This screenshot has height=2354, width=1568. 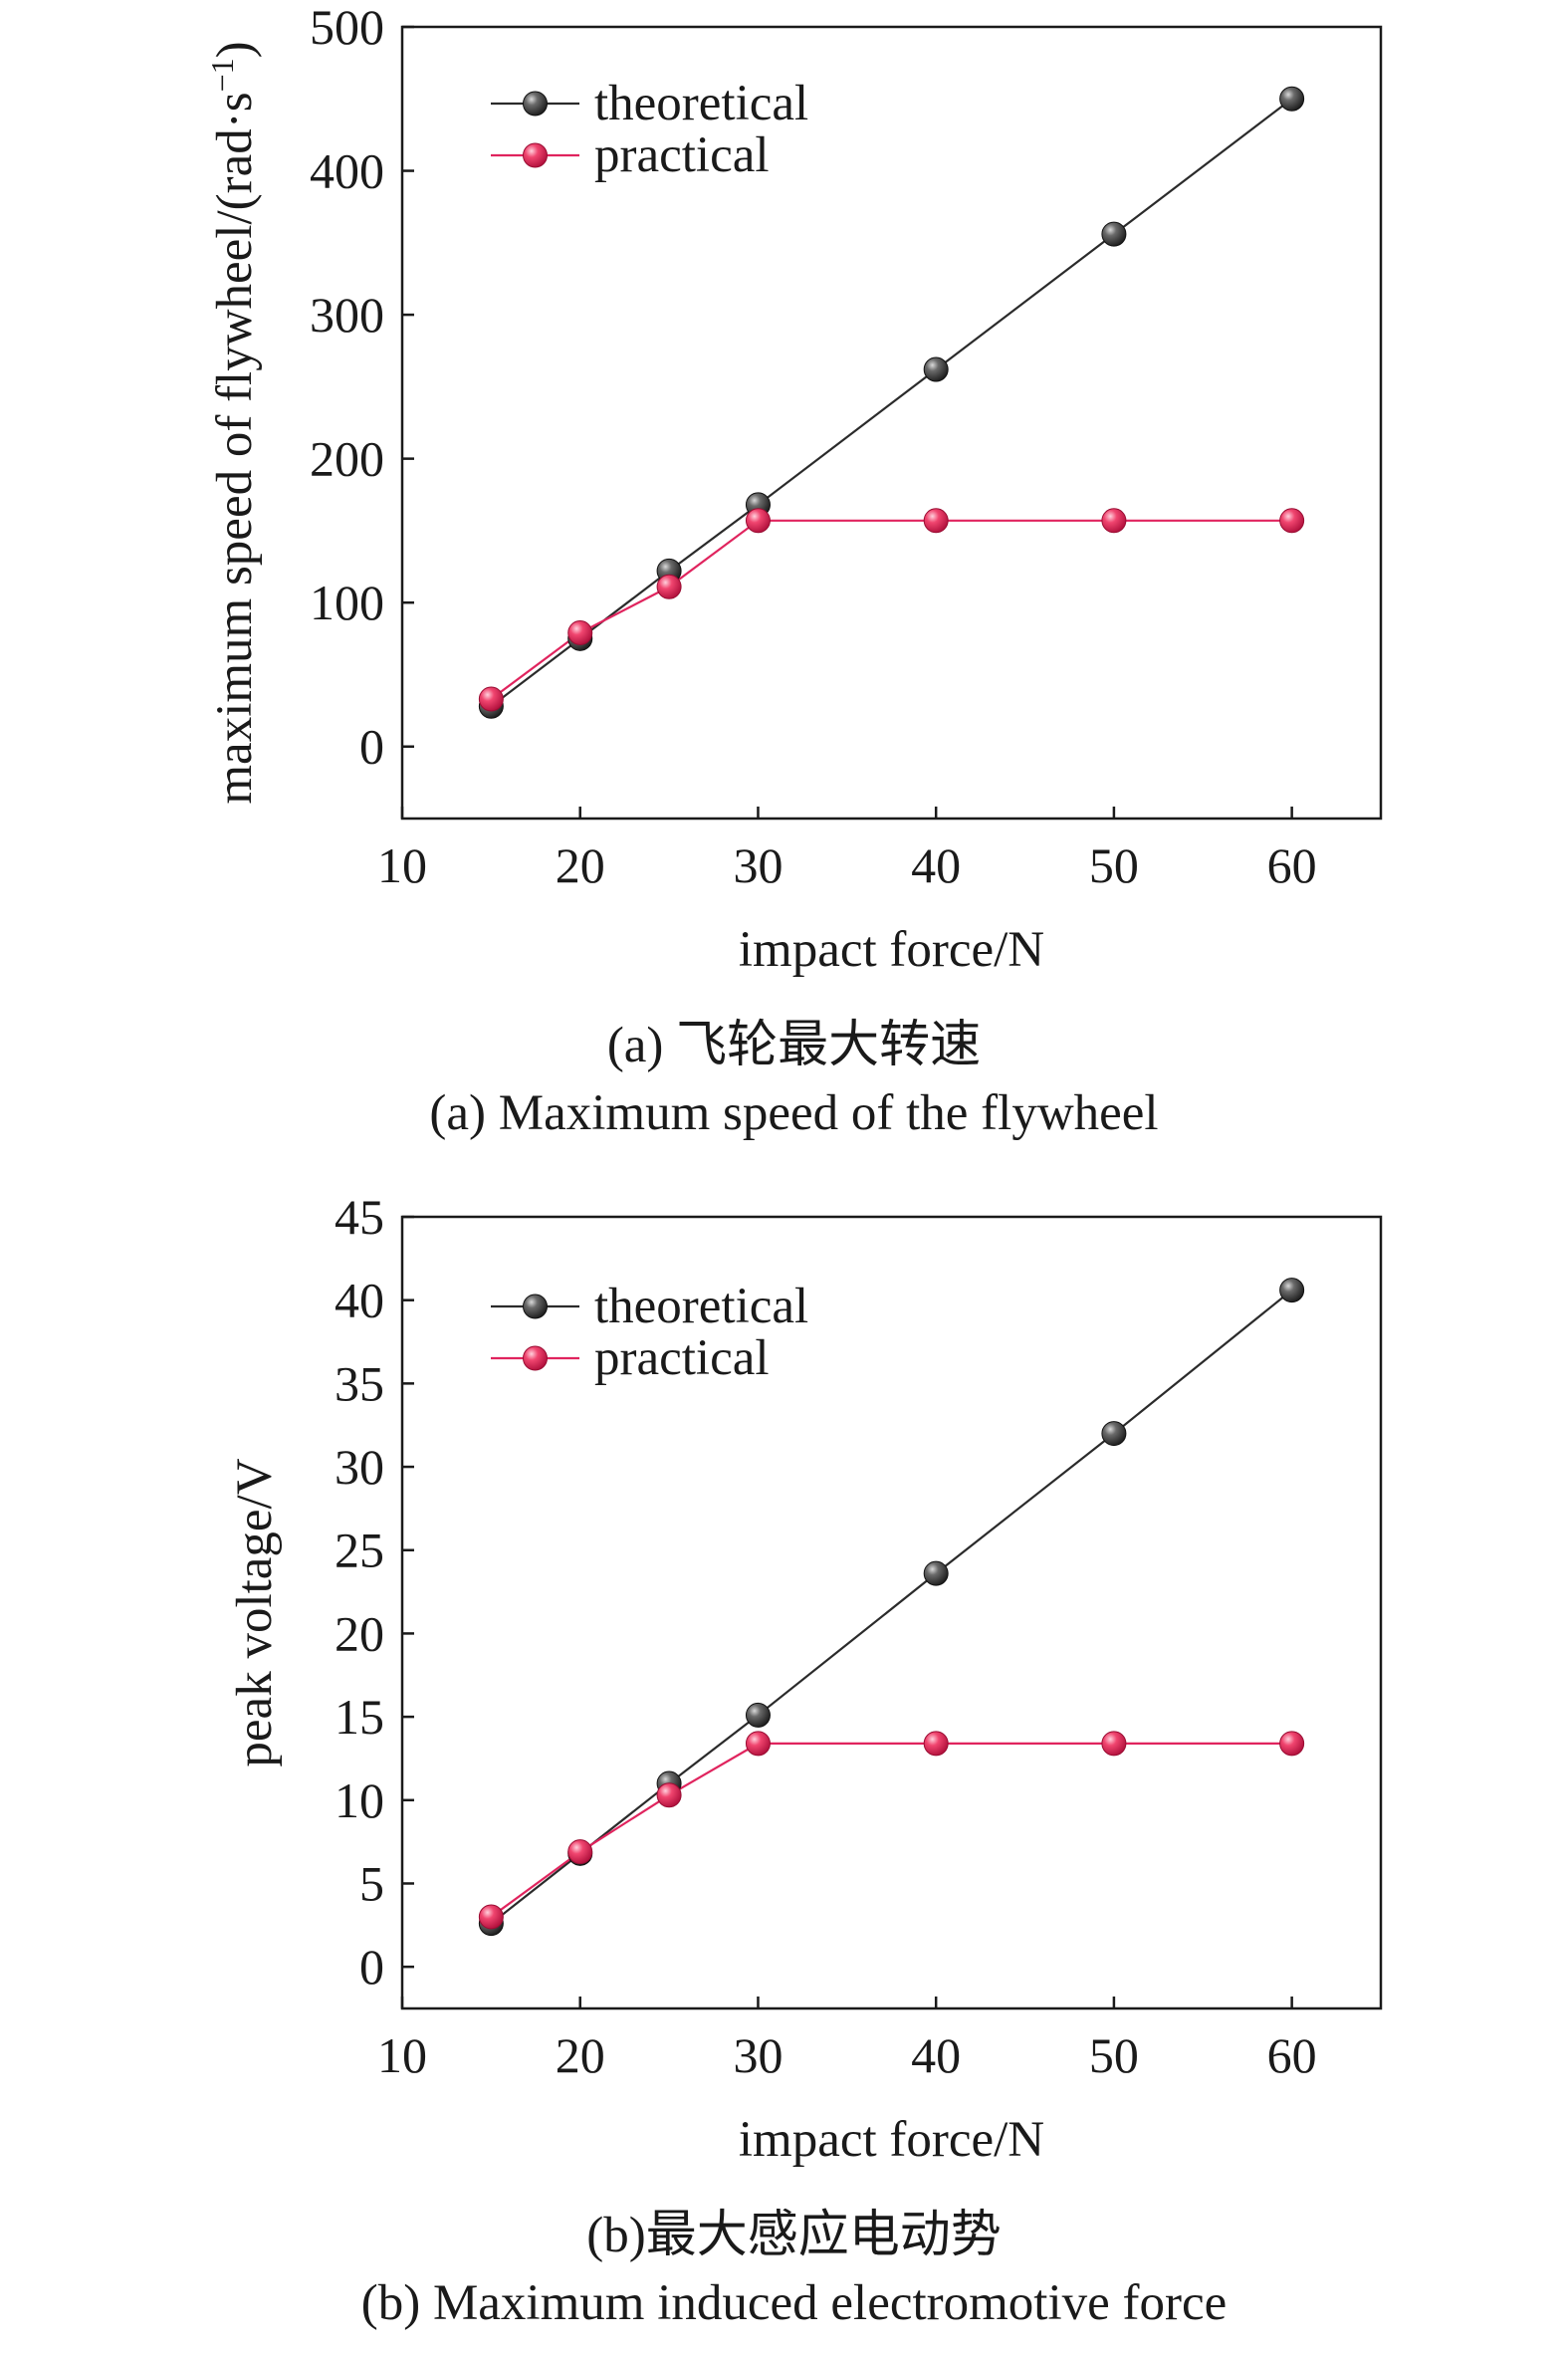 I want to click on y-tick-label: 300, so click(x=347, y=315).